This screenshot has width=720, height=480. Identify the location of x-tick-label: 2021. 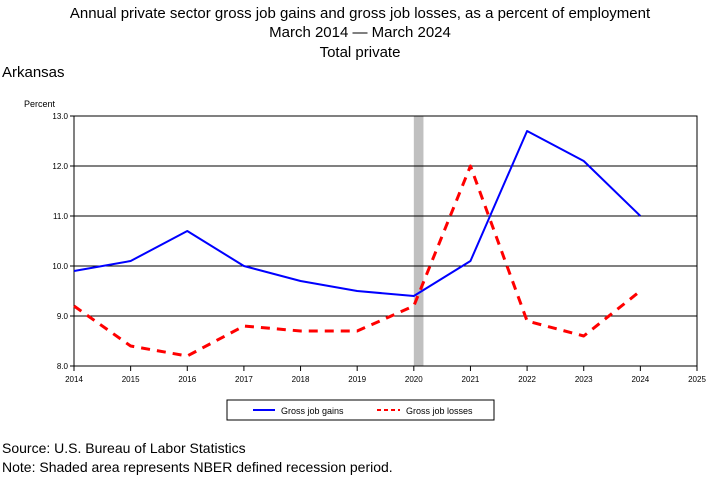
(471, 379).